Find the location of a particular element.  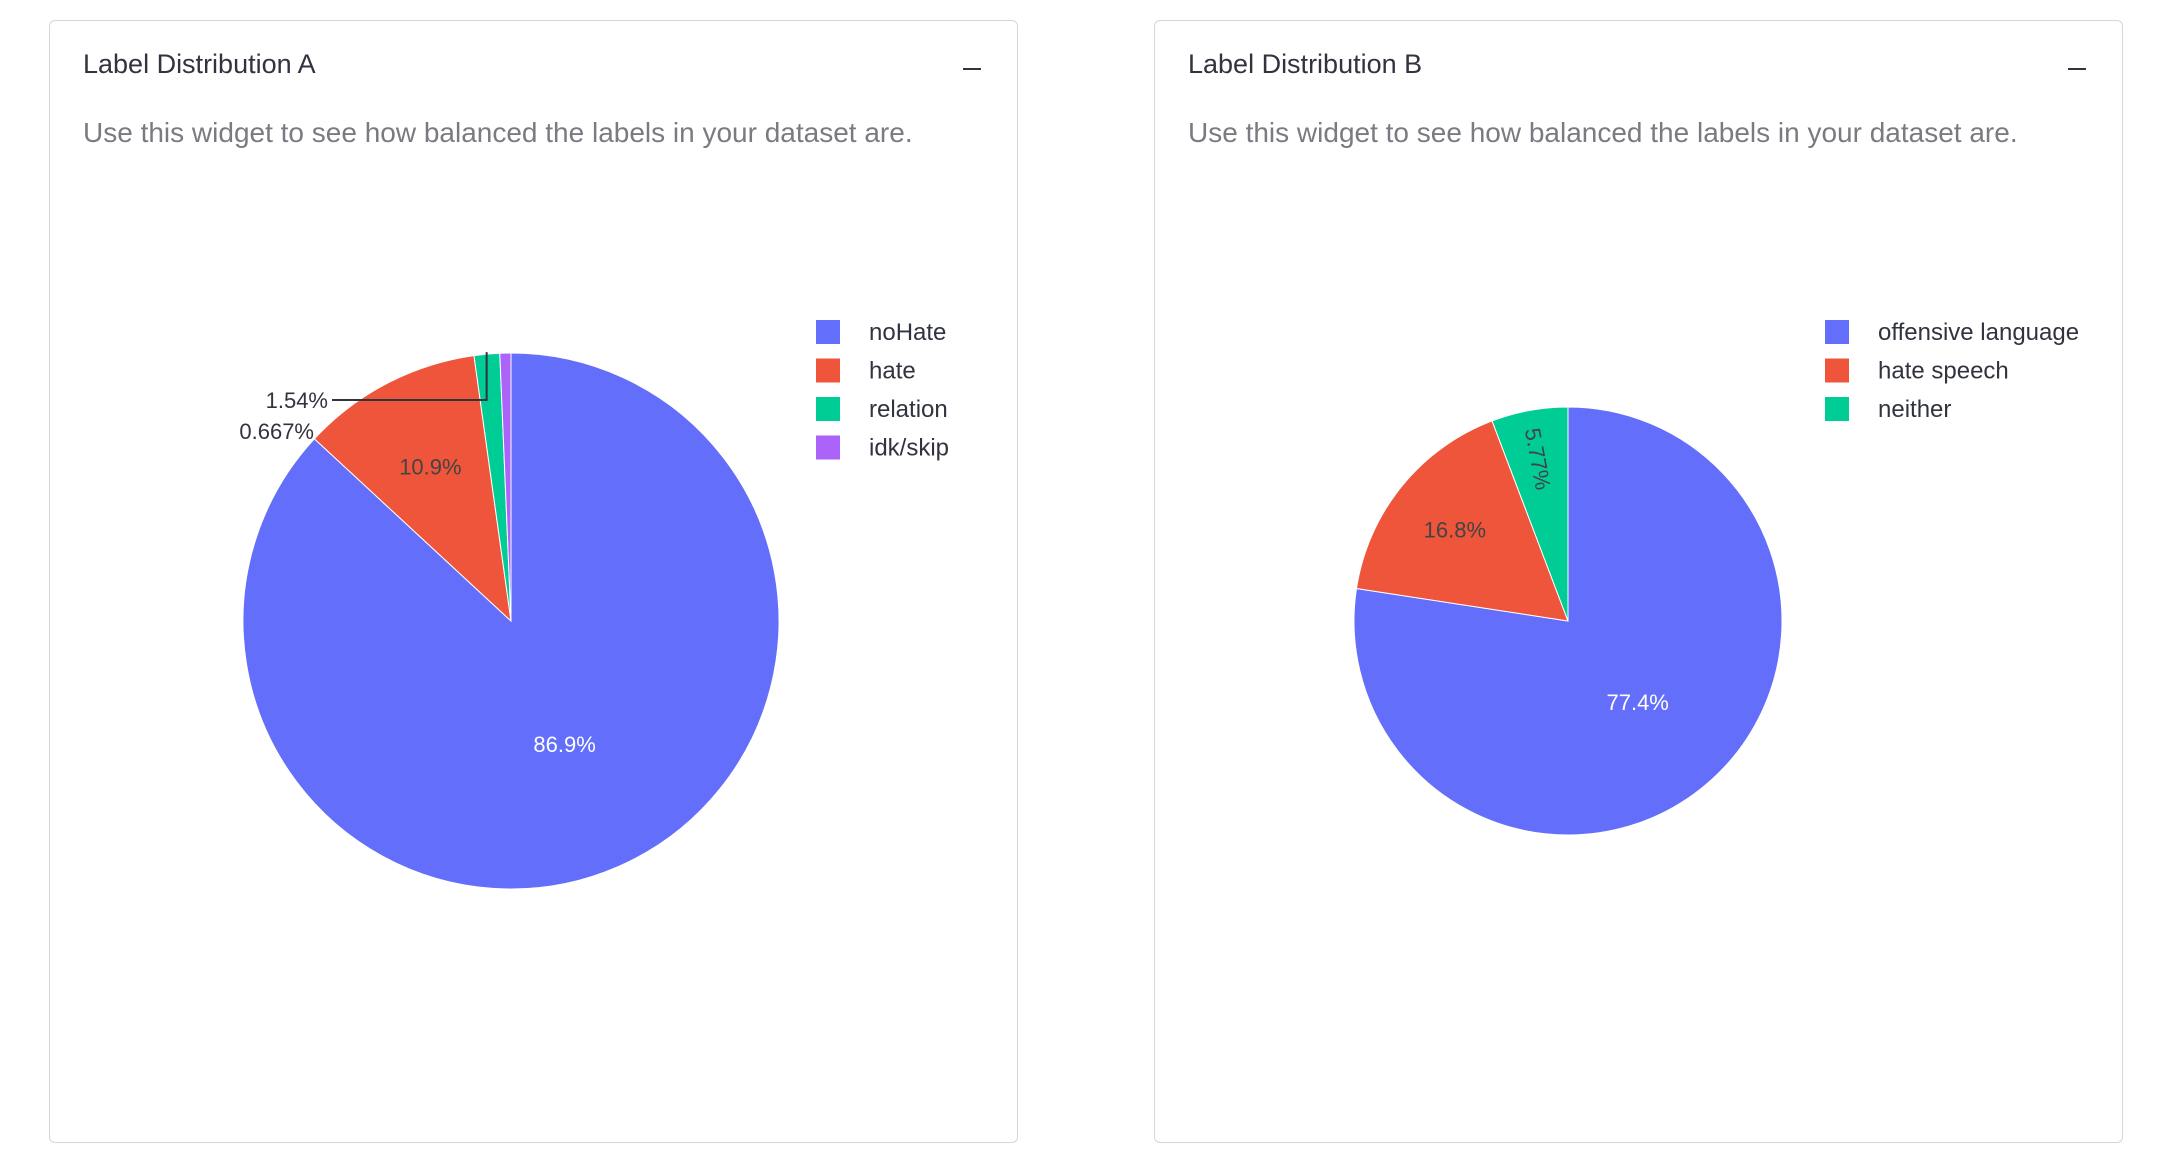

legend-label: idk/skip is located at coordinates (909, 448).